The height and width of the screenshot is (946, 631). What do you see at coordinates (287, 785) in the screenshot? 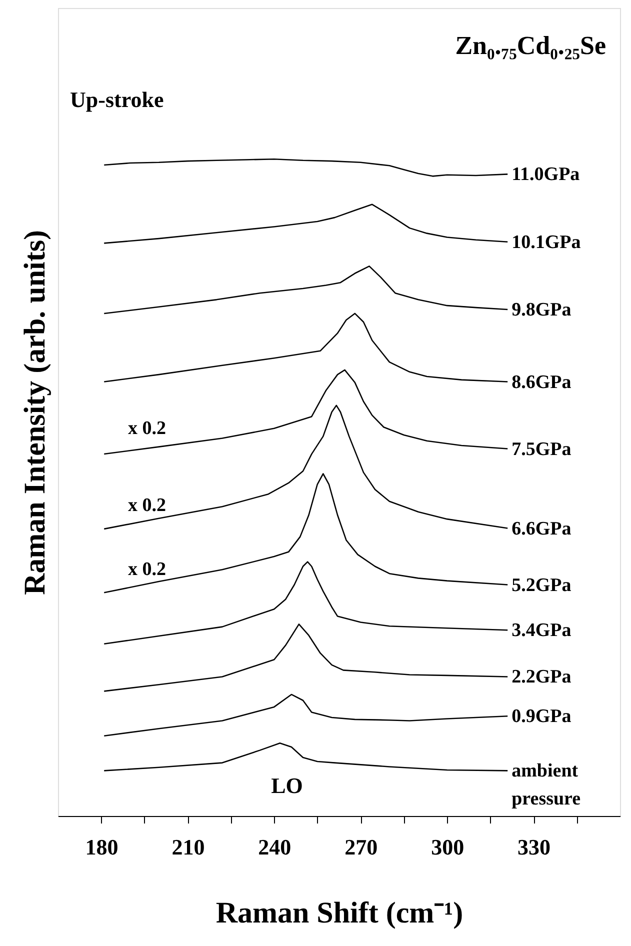
I see `annotation: LO` at bounding box center [287, 785].